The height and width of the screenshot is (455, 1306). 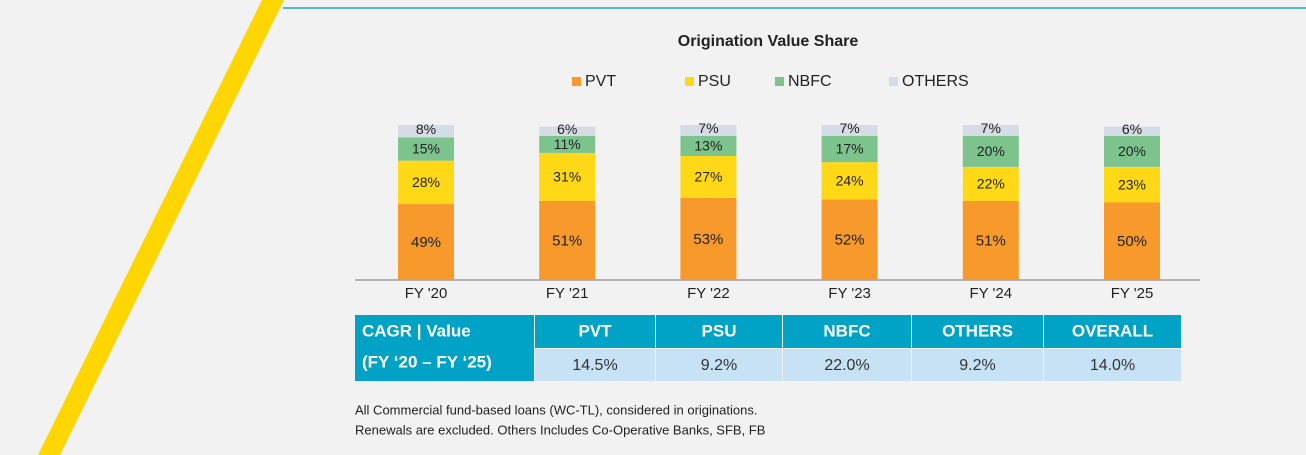 I want to click on data-label: 23%, so click(x=1132, y=184).